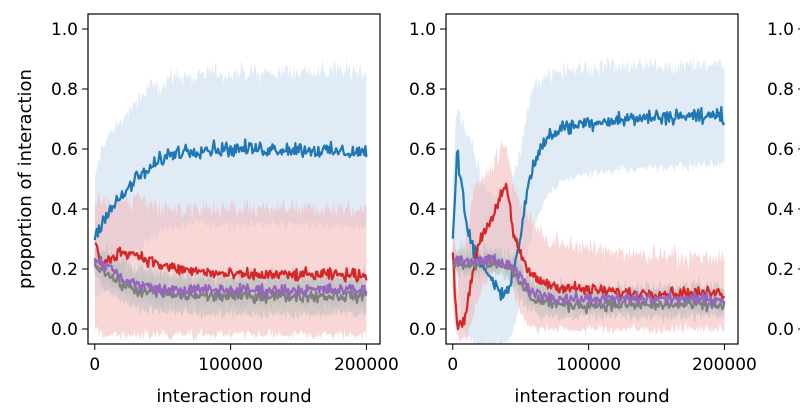 This screenshot has width=800, height=420. What do you see at coordinates (69, 180) in the screenshot?
I see `y-axis-1: 0.0 0.2 0.4 0.6 0.8 1.0` at bounding box center [69, 180].